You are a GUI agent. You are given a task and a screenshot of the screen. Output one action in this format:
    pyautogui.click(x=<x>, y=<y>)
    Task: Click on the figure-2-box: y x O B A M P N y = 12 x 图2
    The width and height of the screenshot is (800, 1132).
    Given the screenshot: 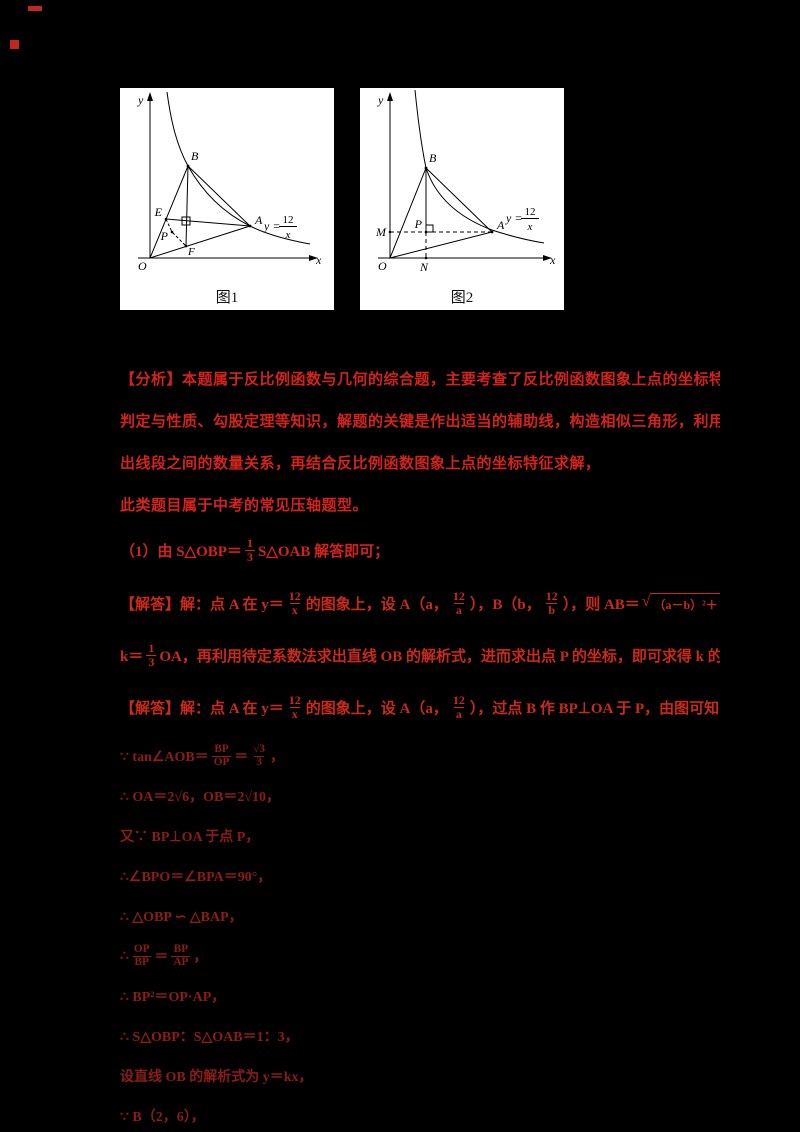 What is the action you would take?
    pyautogui.click(x=462, y=199)
    